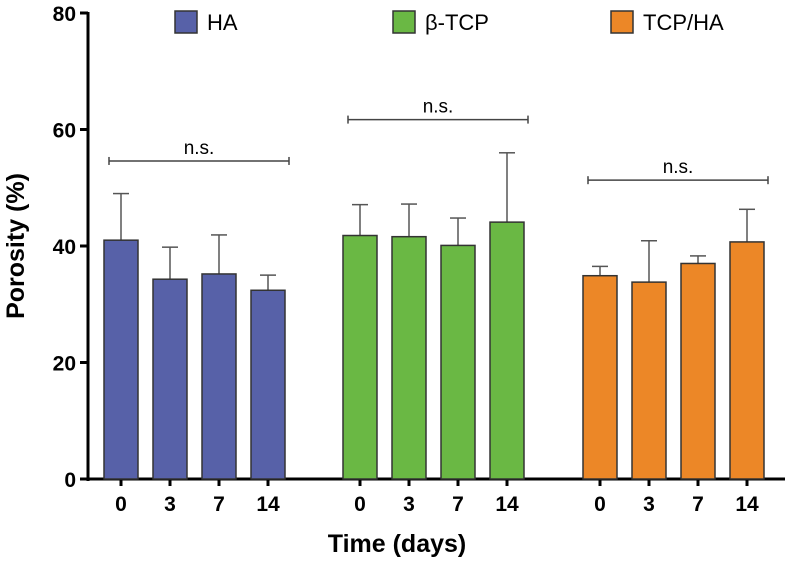 This screenshot has width=788, height=563. I want to click on y-tick-label: 60, so click(64, 131).